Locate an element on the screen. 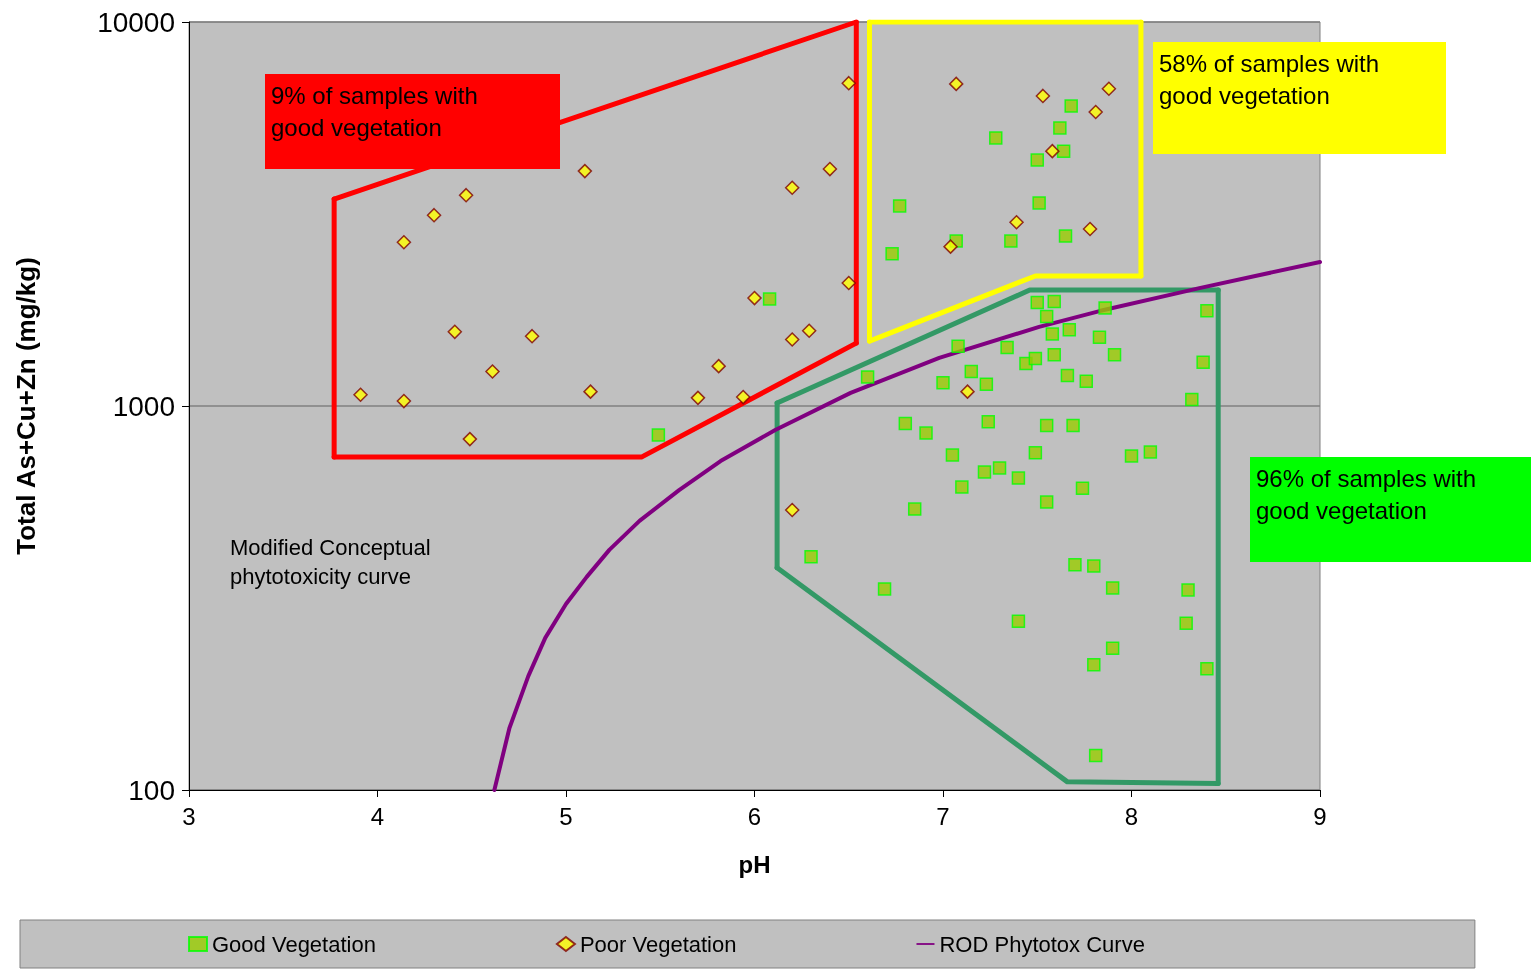  legend-label: Good Vegetation is located at coordinates (294, 944).